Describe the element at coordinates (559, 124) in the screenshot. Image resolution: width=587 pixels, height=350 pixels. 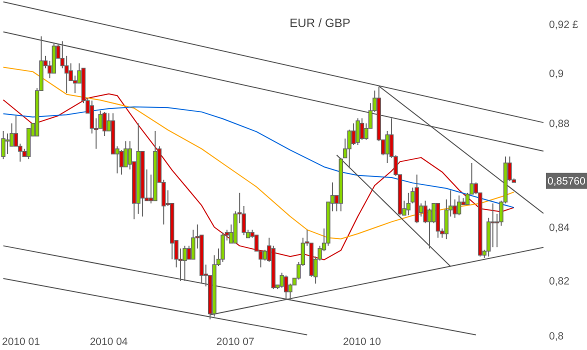
I see `y-tick-label: 0,88` at that location.